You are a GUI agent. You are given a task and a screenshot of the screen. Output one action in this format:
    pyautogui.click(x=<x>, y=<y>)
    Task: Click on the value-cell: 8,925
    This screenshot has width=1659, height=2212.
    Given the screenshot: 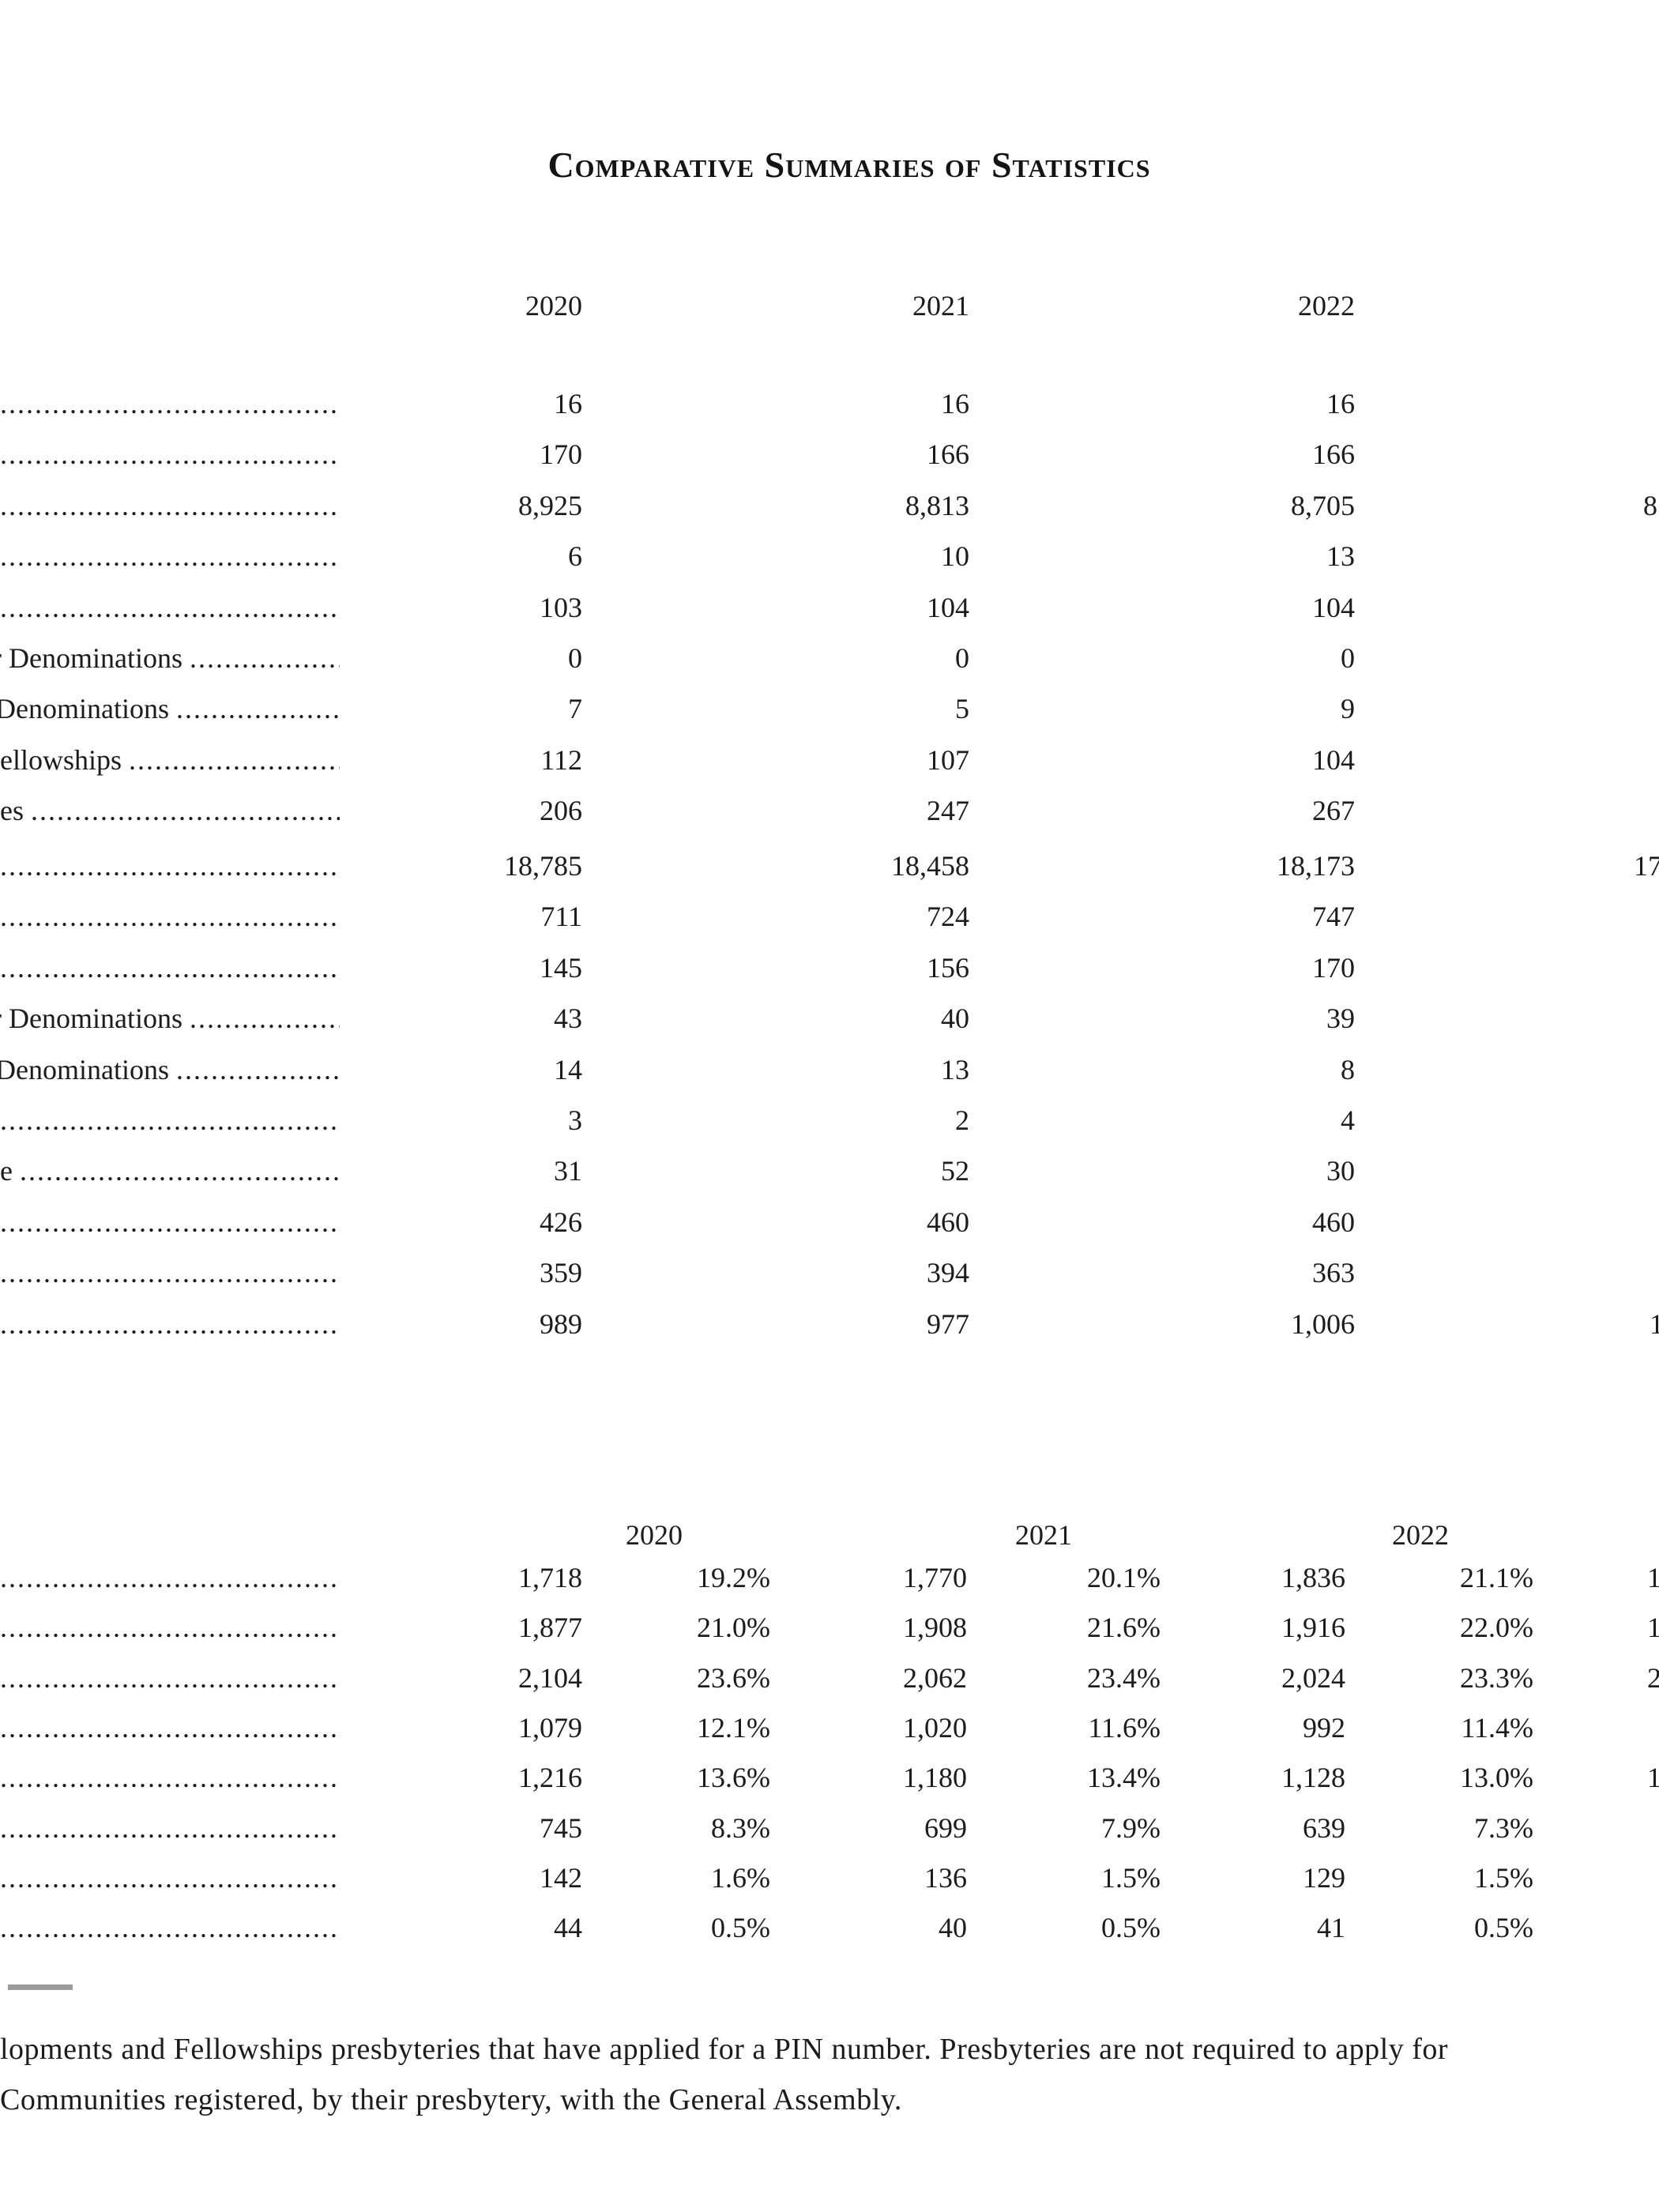 What is the action you would take?
    pyautogui.click(x=550, y=505)
    